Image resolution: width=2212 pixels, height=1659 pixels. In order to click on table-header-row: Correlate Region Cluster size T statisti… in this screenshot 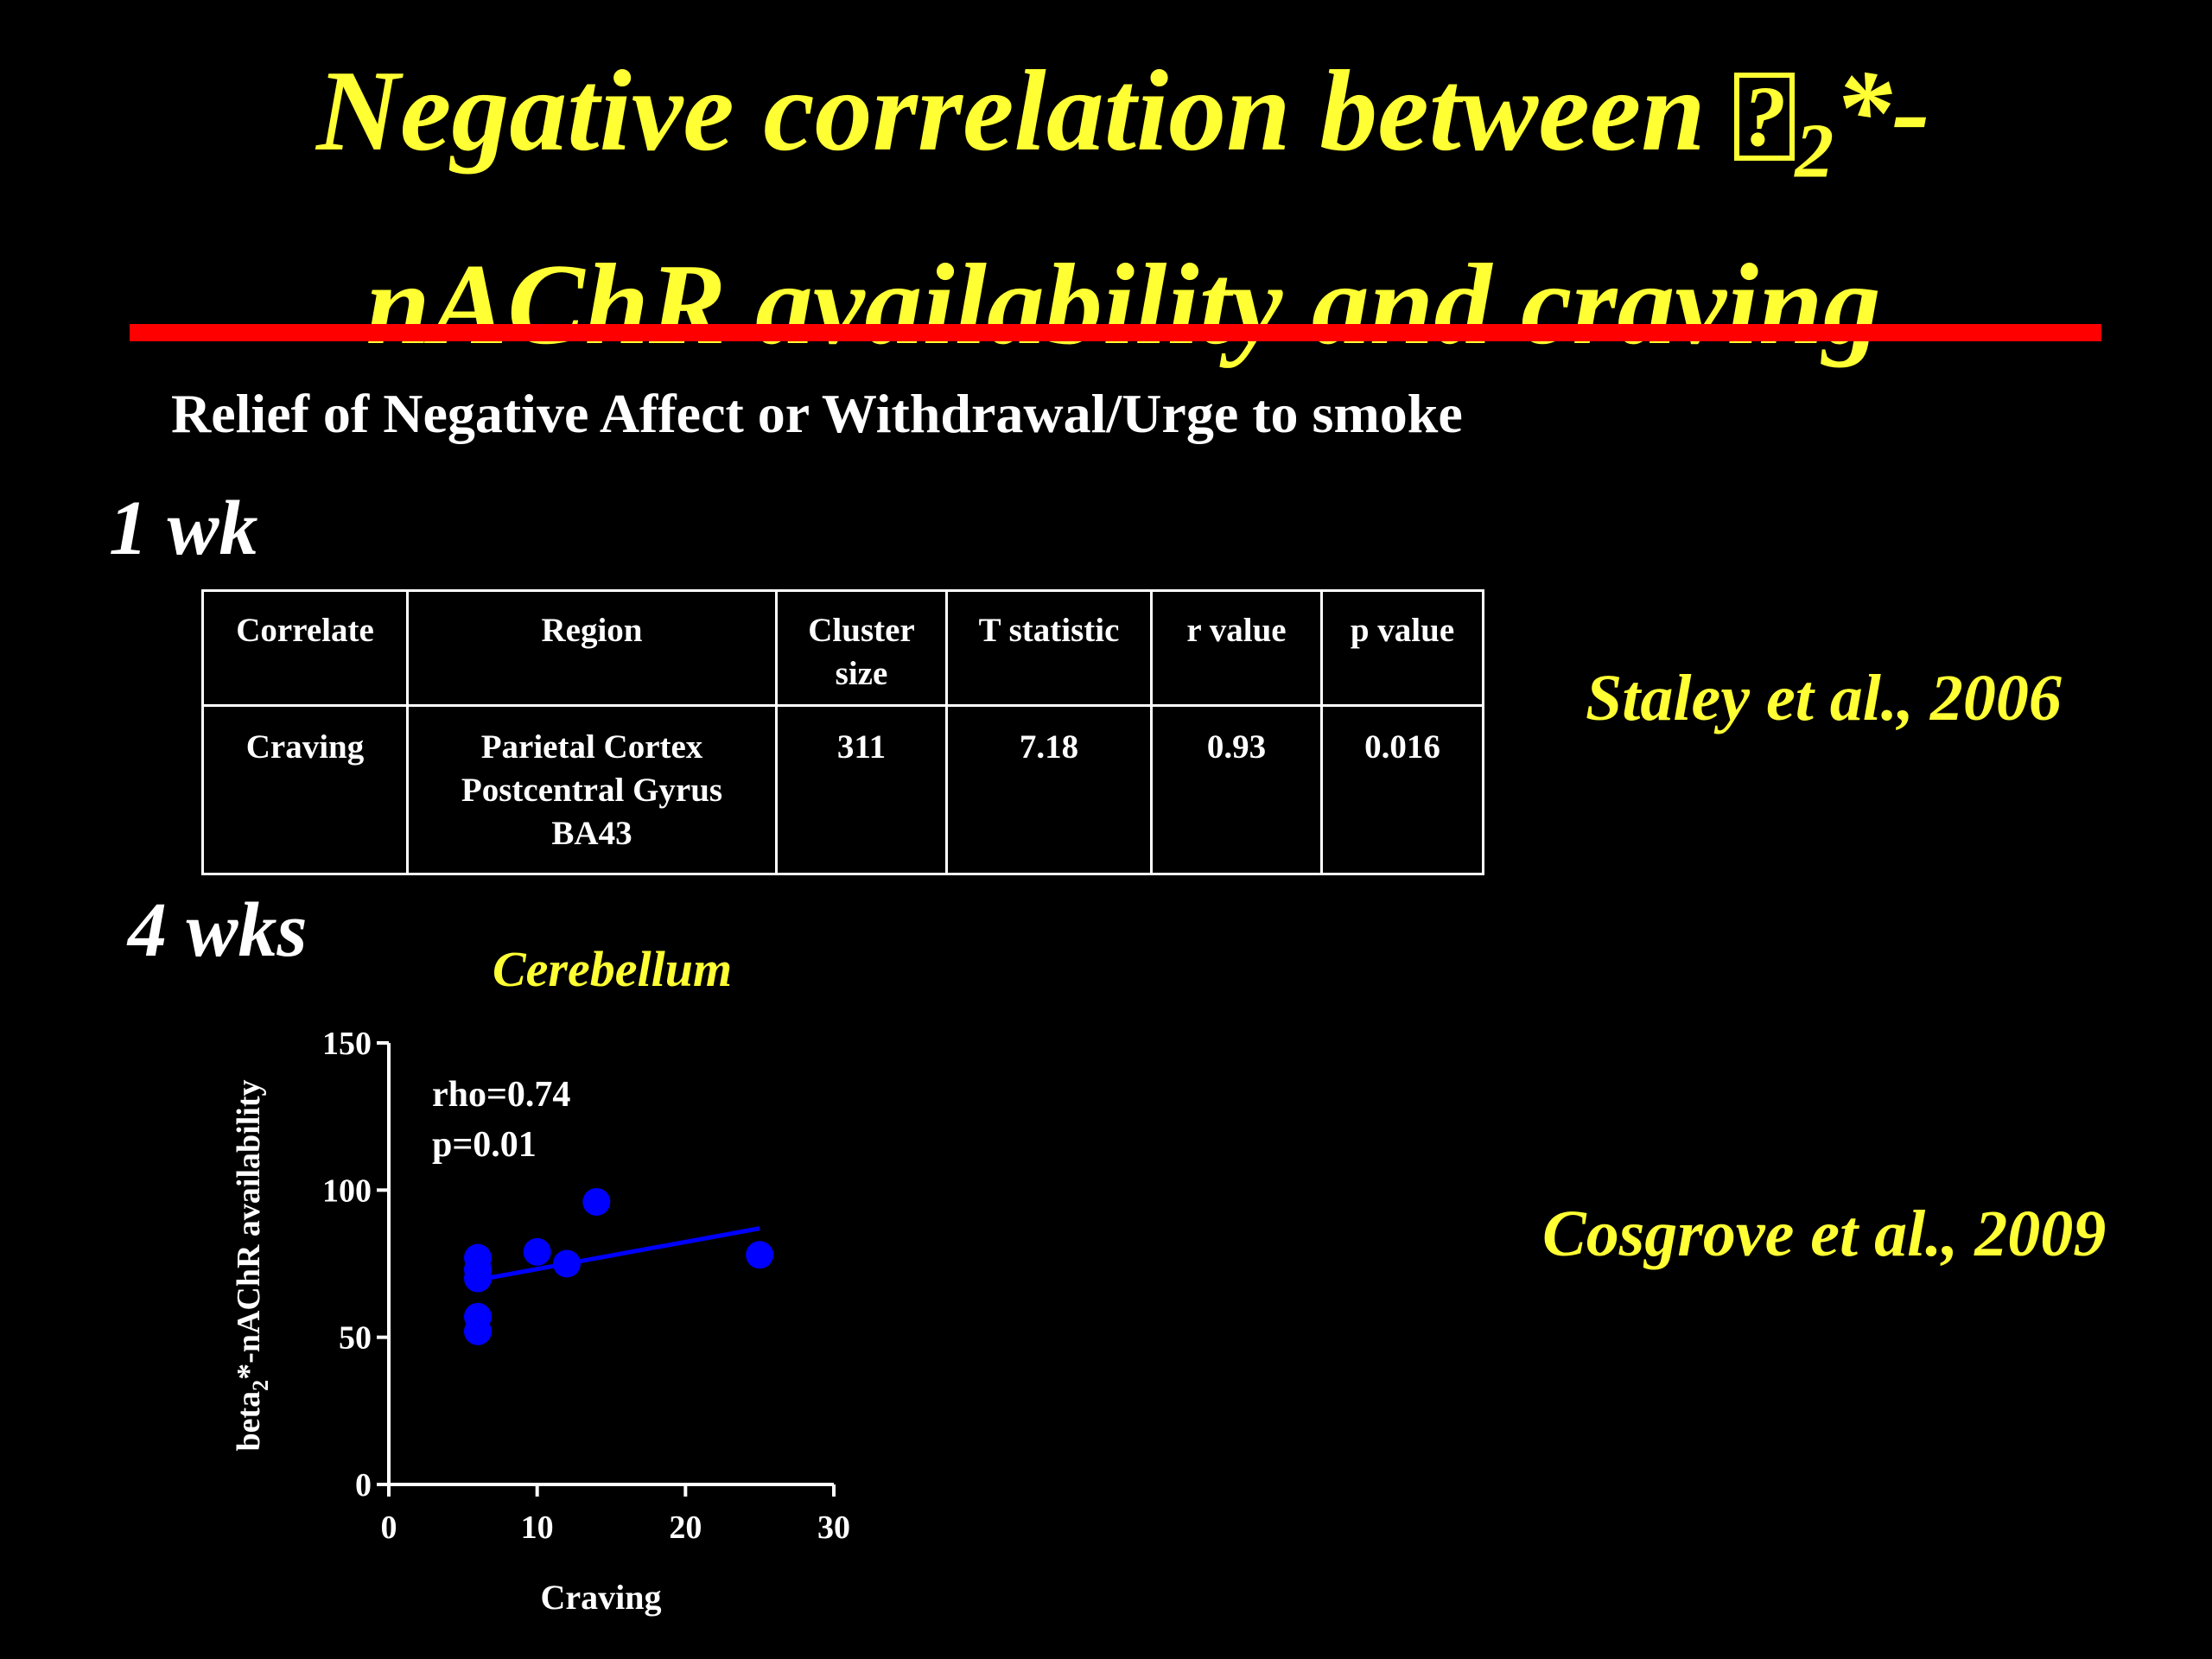, I will do `click(842, 648)`.